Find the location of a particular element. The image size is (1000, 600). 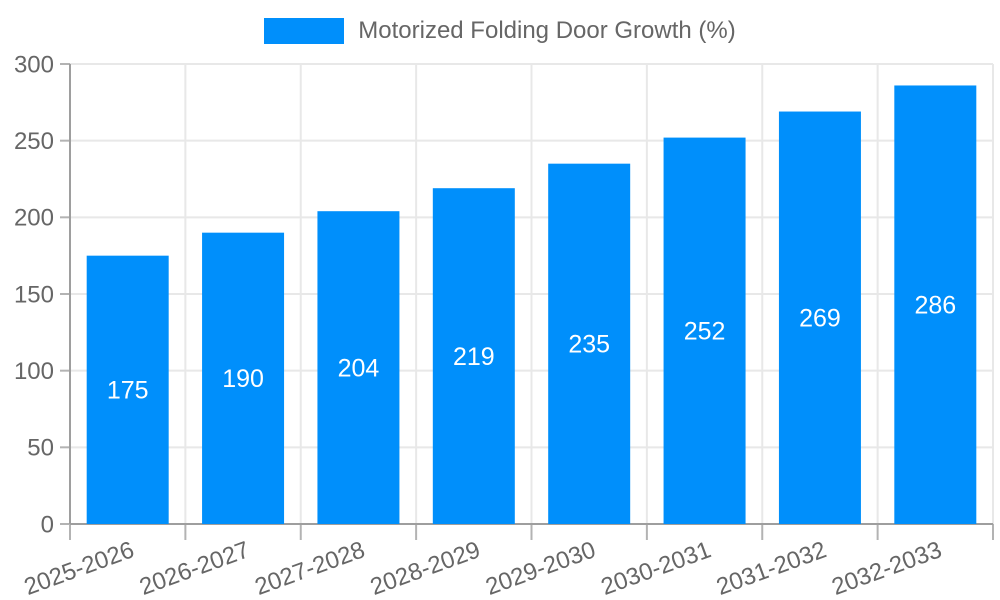

x-tick-label: 2032-2033 is located at coordinates (886, 568).